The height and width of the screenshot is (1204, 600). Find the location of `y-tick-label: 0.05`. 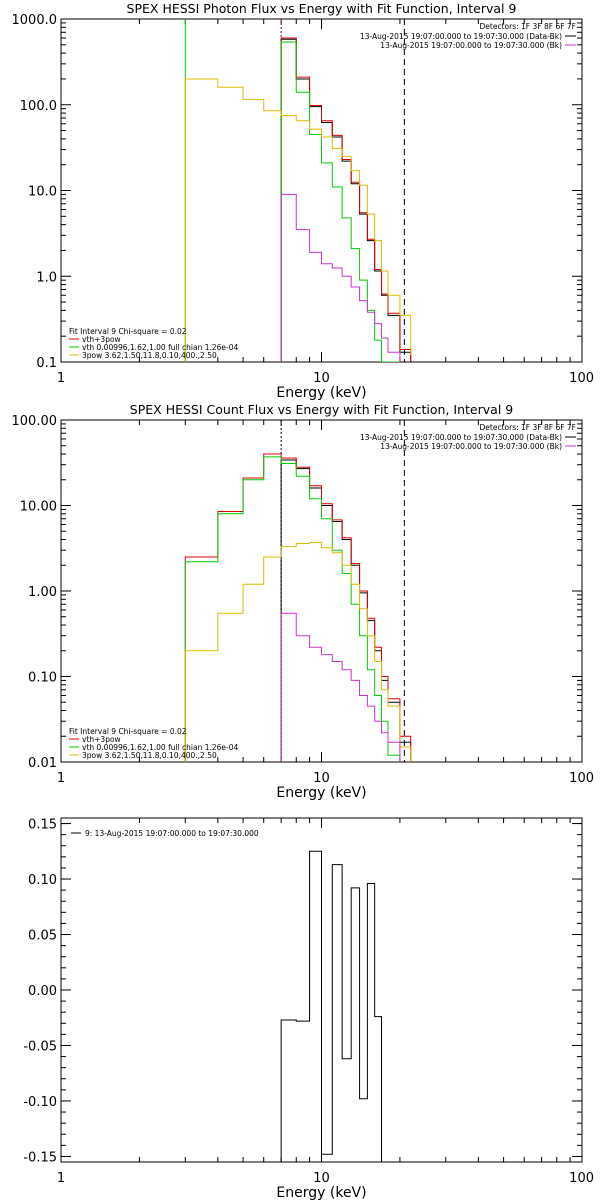

y-tick-label: 0.05 is located at coordinates (42, 936).